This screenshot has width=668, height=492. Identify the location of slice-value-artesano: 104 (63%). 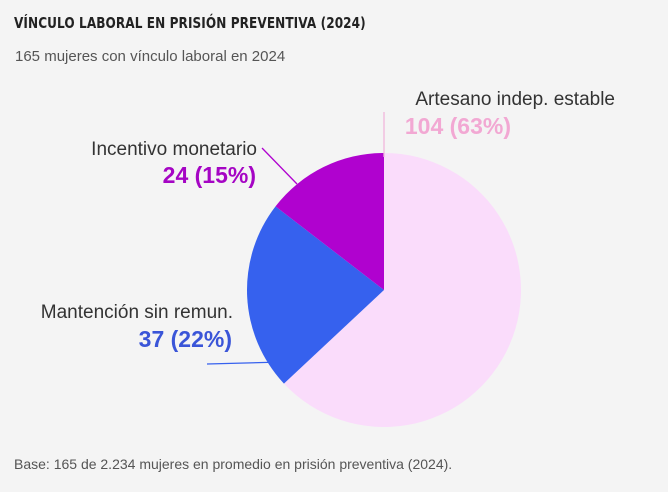
(458, 126).